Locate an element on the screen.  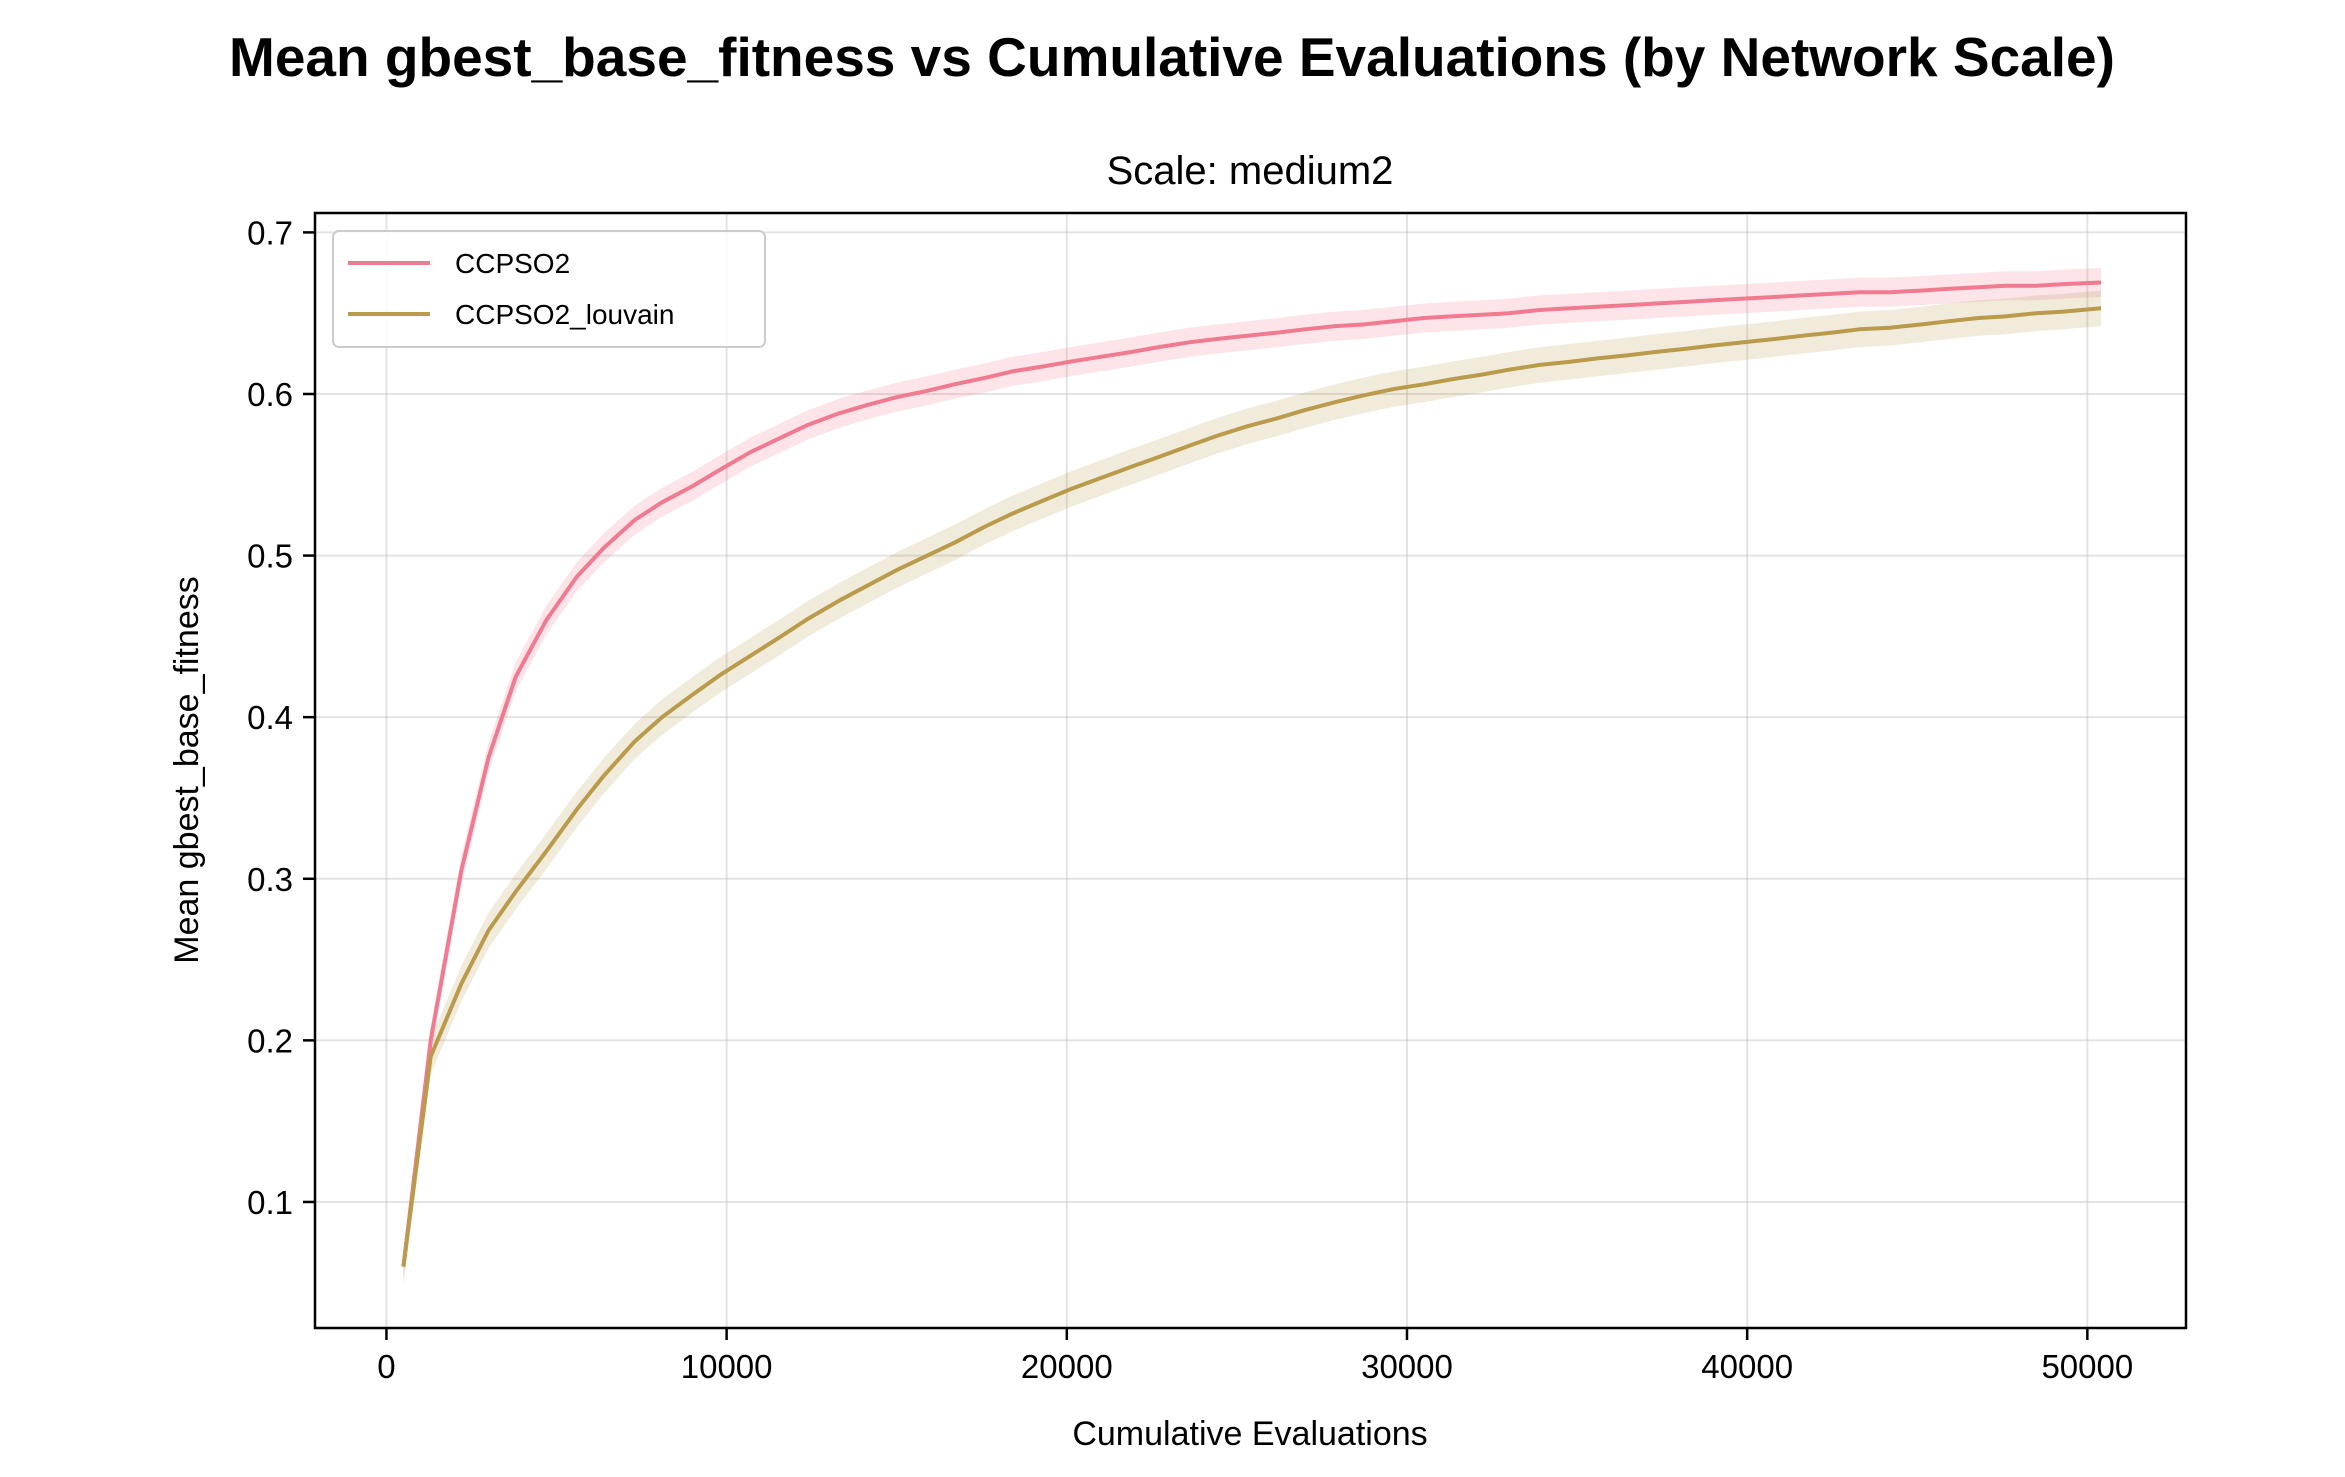
x-axis-label: Cumulative Evaluations is located at coordinates (1249, 1434).